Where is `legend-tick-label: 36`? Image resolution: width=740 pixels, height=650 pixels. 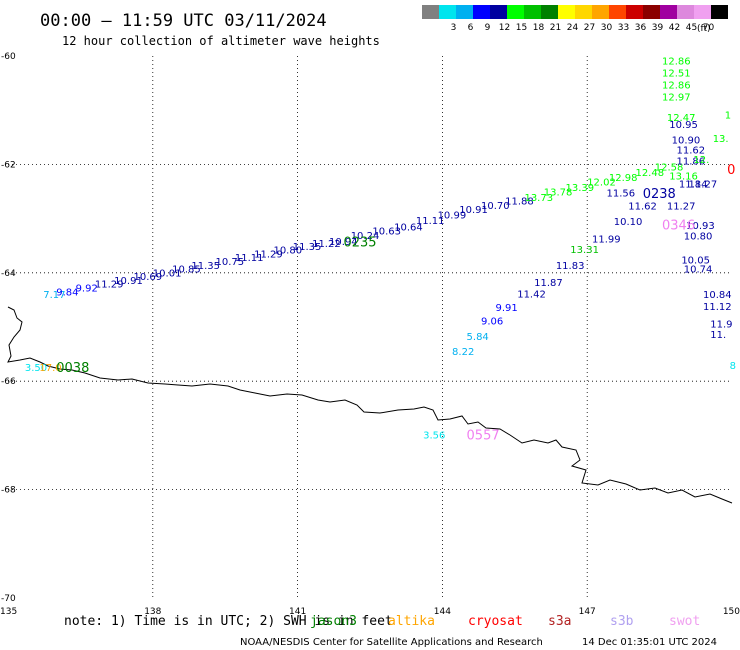 legend-tick-label: 36 is located at coordinates (641, 28).